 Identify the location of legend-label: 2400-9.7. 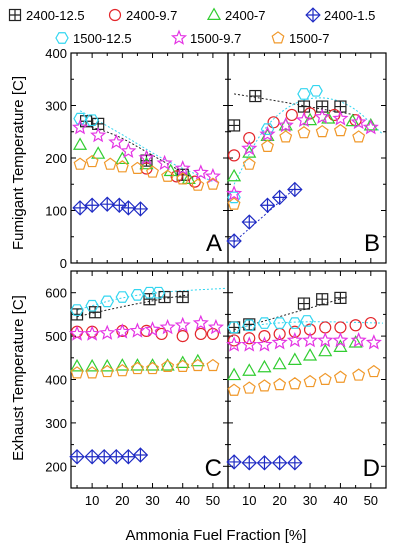
(151, 15).